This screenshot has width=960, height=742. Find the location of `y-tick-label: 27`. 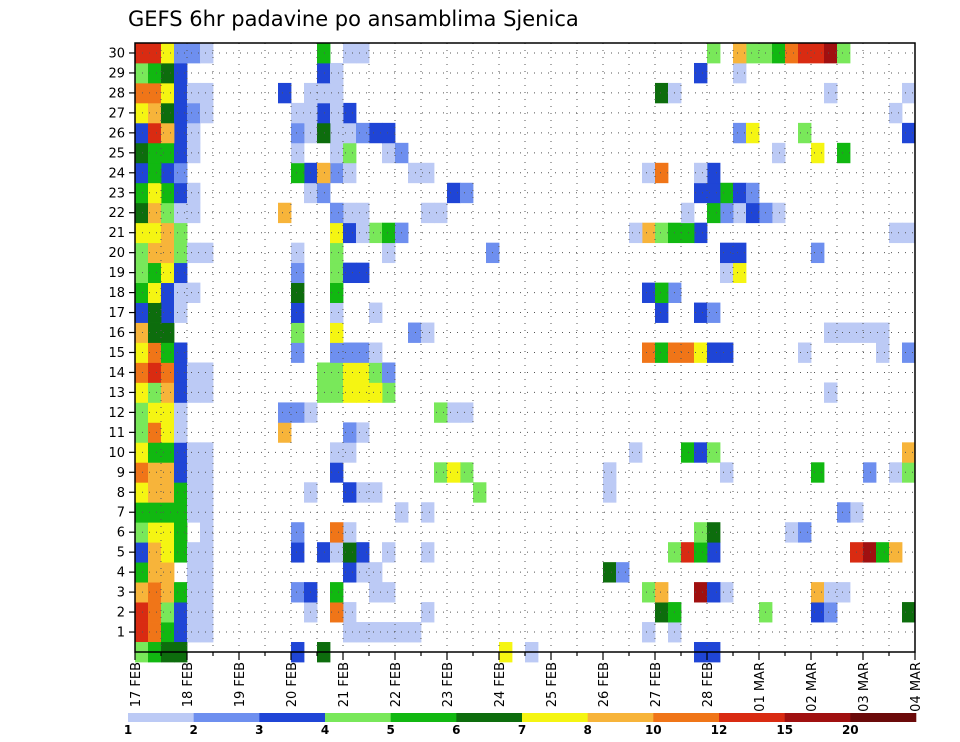

y-tick-label: 27 is located at coordinates (116, 113).